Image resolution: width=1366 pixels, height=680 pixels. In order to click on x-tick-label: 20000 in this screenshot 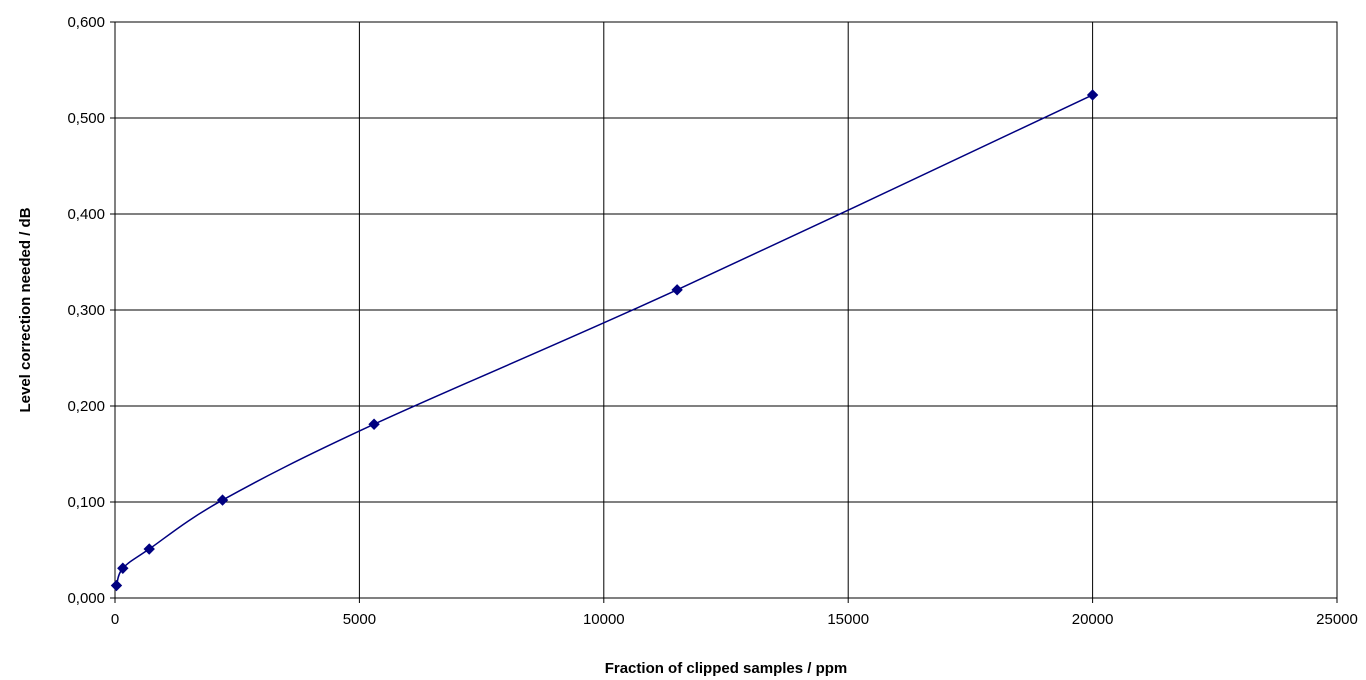, I will do `click(1093, 619)`.